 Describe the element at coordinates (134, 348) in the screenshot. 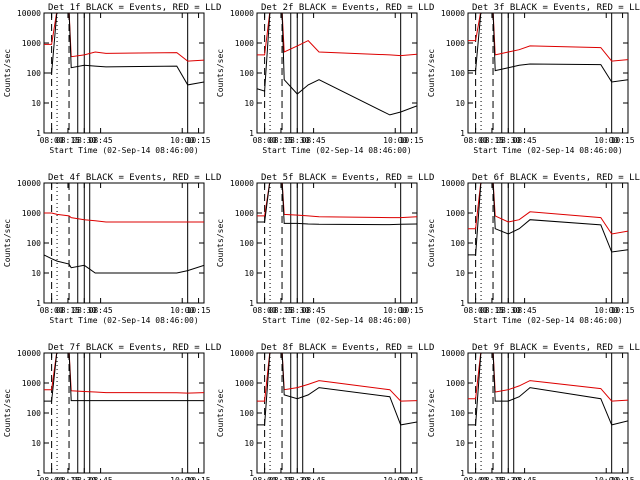

I see `panel-title: Det 7f BLACK = Events, RED = LLD` at that location.